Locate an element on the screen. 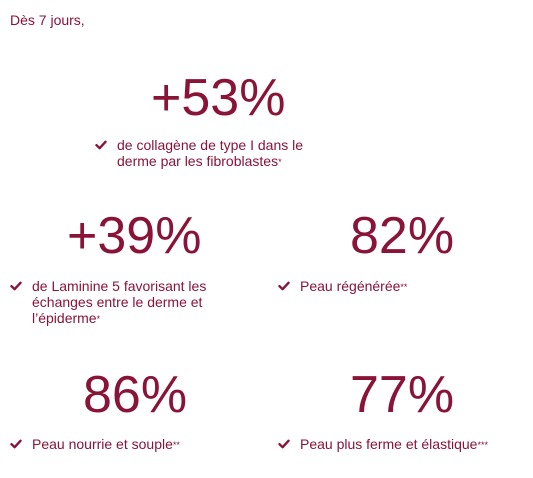 Image resolution: width=533 pixels, height=478 pixels. stat-number-laminine: +39% is located at coordinates (134, 236).